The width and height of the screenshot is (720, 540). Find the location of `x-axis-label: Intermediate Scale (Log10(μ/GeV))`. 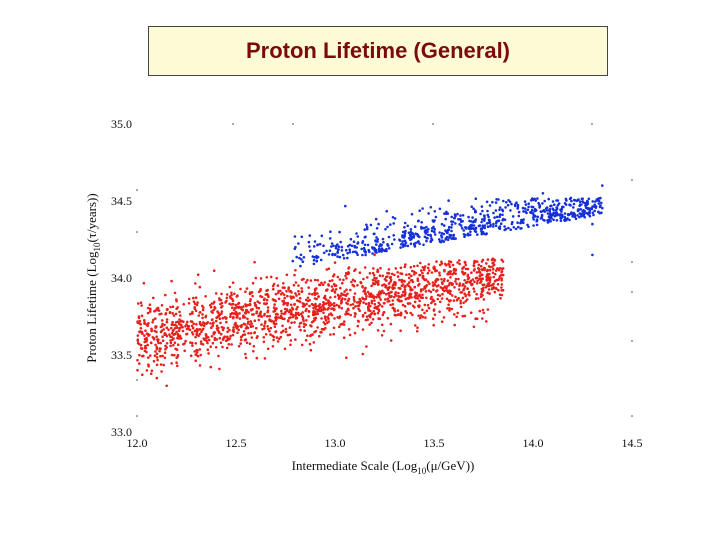

x-axis-label: Intermediate Scale (Log10(μ/GeV)) is located at coordinates (383, 467).